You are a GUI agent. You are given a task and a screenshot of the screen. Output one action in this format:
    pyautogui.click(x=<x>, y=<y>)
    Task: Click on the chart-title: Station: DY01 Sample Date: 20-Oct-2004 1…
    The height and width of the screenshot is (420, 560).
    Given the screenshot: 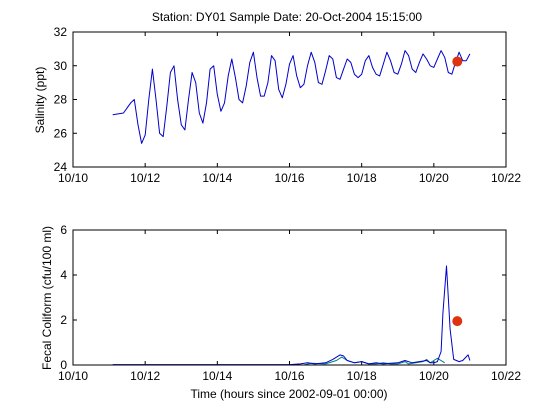 What is the action you would take?
    pyautogui.click(x=287, y=17)
    